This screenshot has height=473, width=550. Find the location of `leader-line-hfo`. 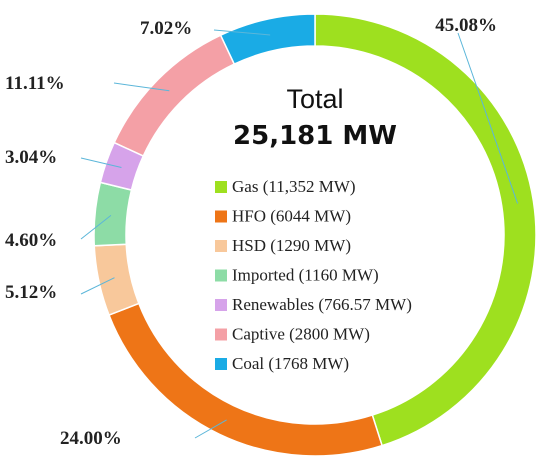

leader-line-hfo is located at coordinates (210, 429).